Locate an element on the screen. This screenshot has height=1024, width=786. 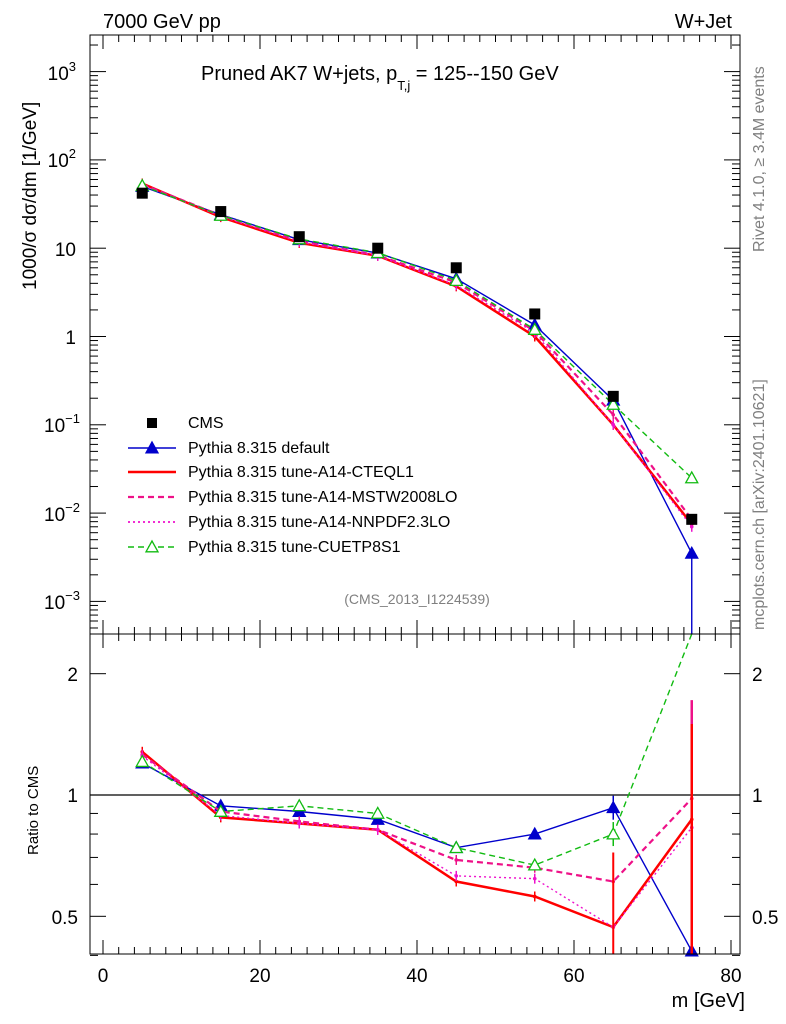
y-tick-label-1e3: 10³ is located at coordinates (62, 72).